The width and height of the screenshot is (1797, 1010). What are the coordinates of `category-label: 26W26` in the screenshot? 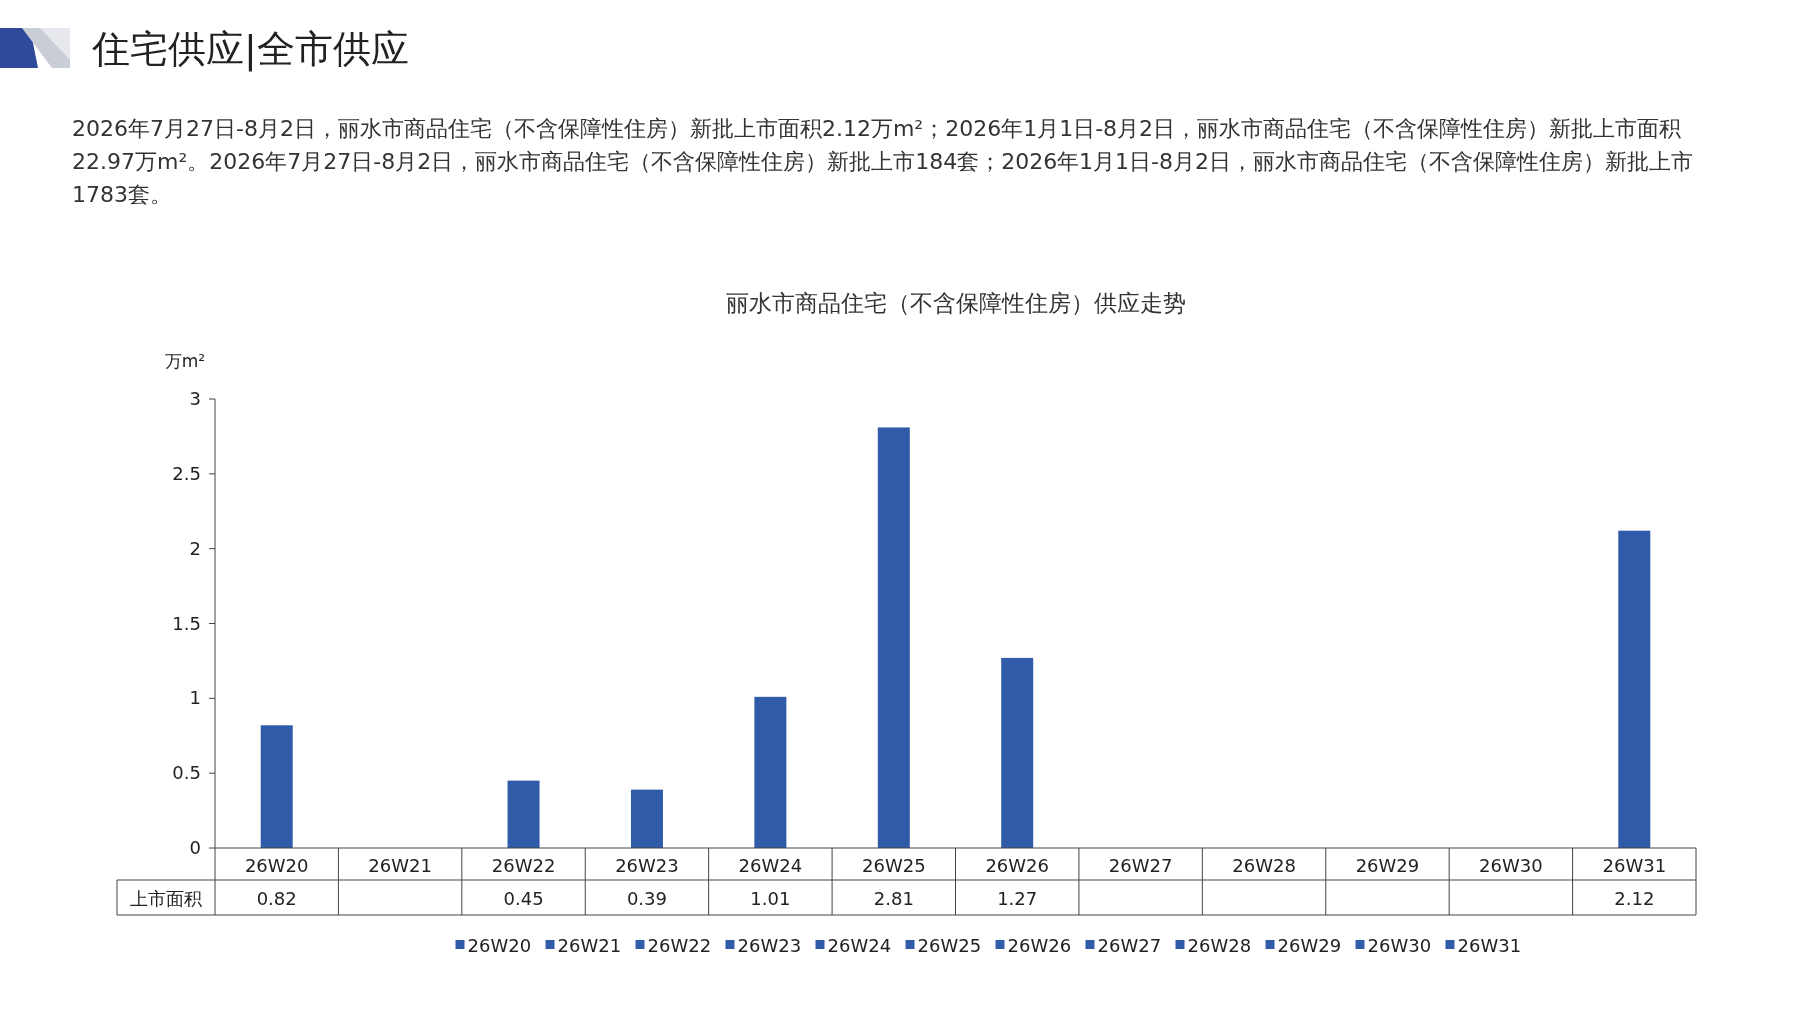 It's located at (1039, 945).